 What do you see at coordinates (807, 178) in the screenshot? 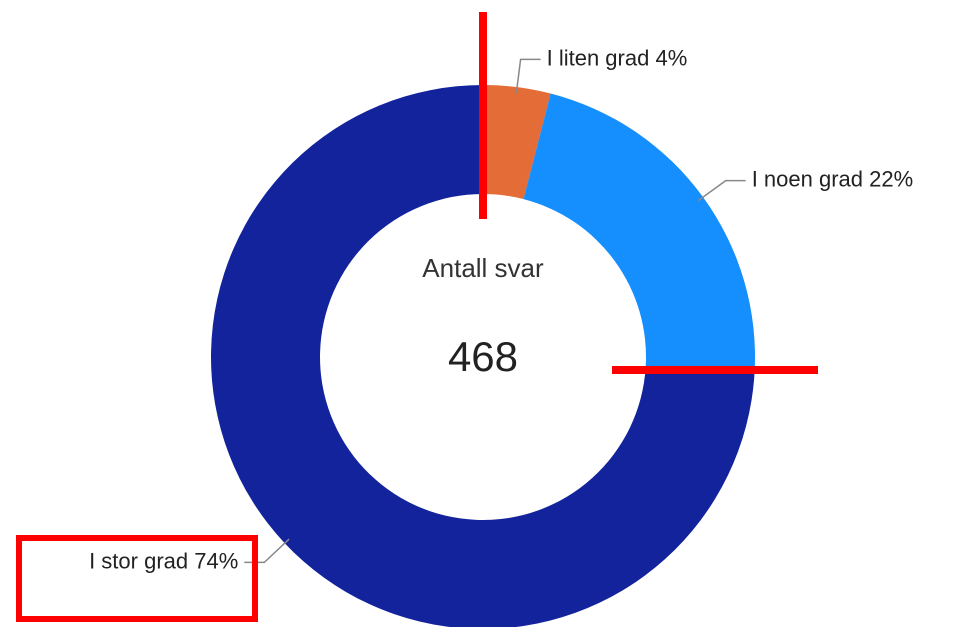
I see `category-label: I noen grad` at bounding box center [807, 178].